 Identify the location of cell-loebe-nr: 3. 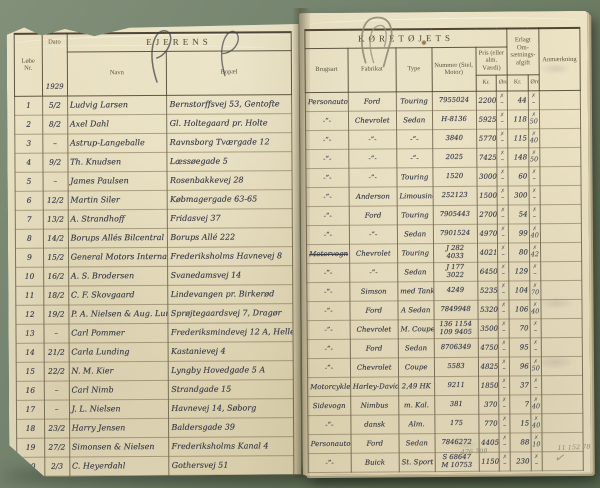
(29, 143).